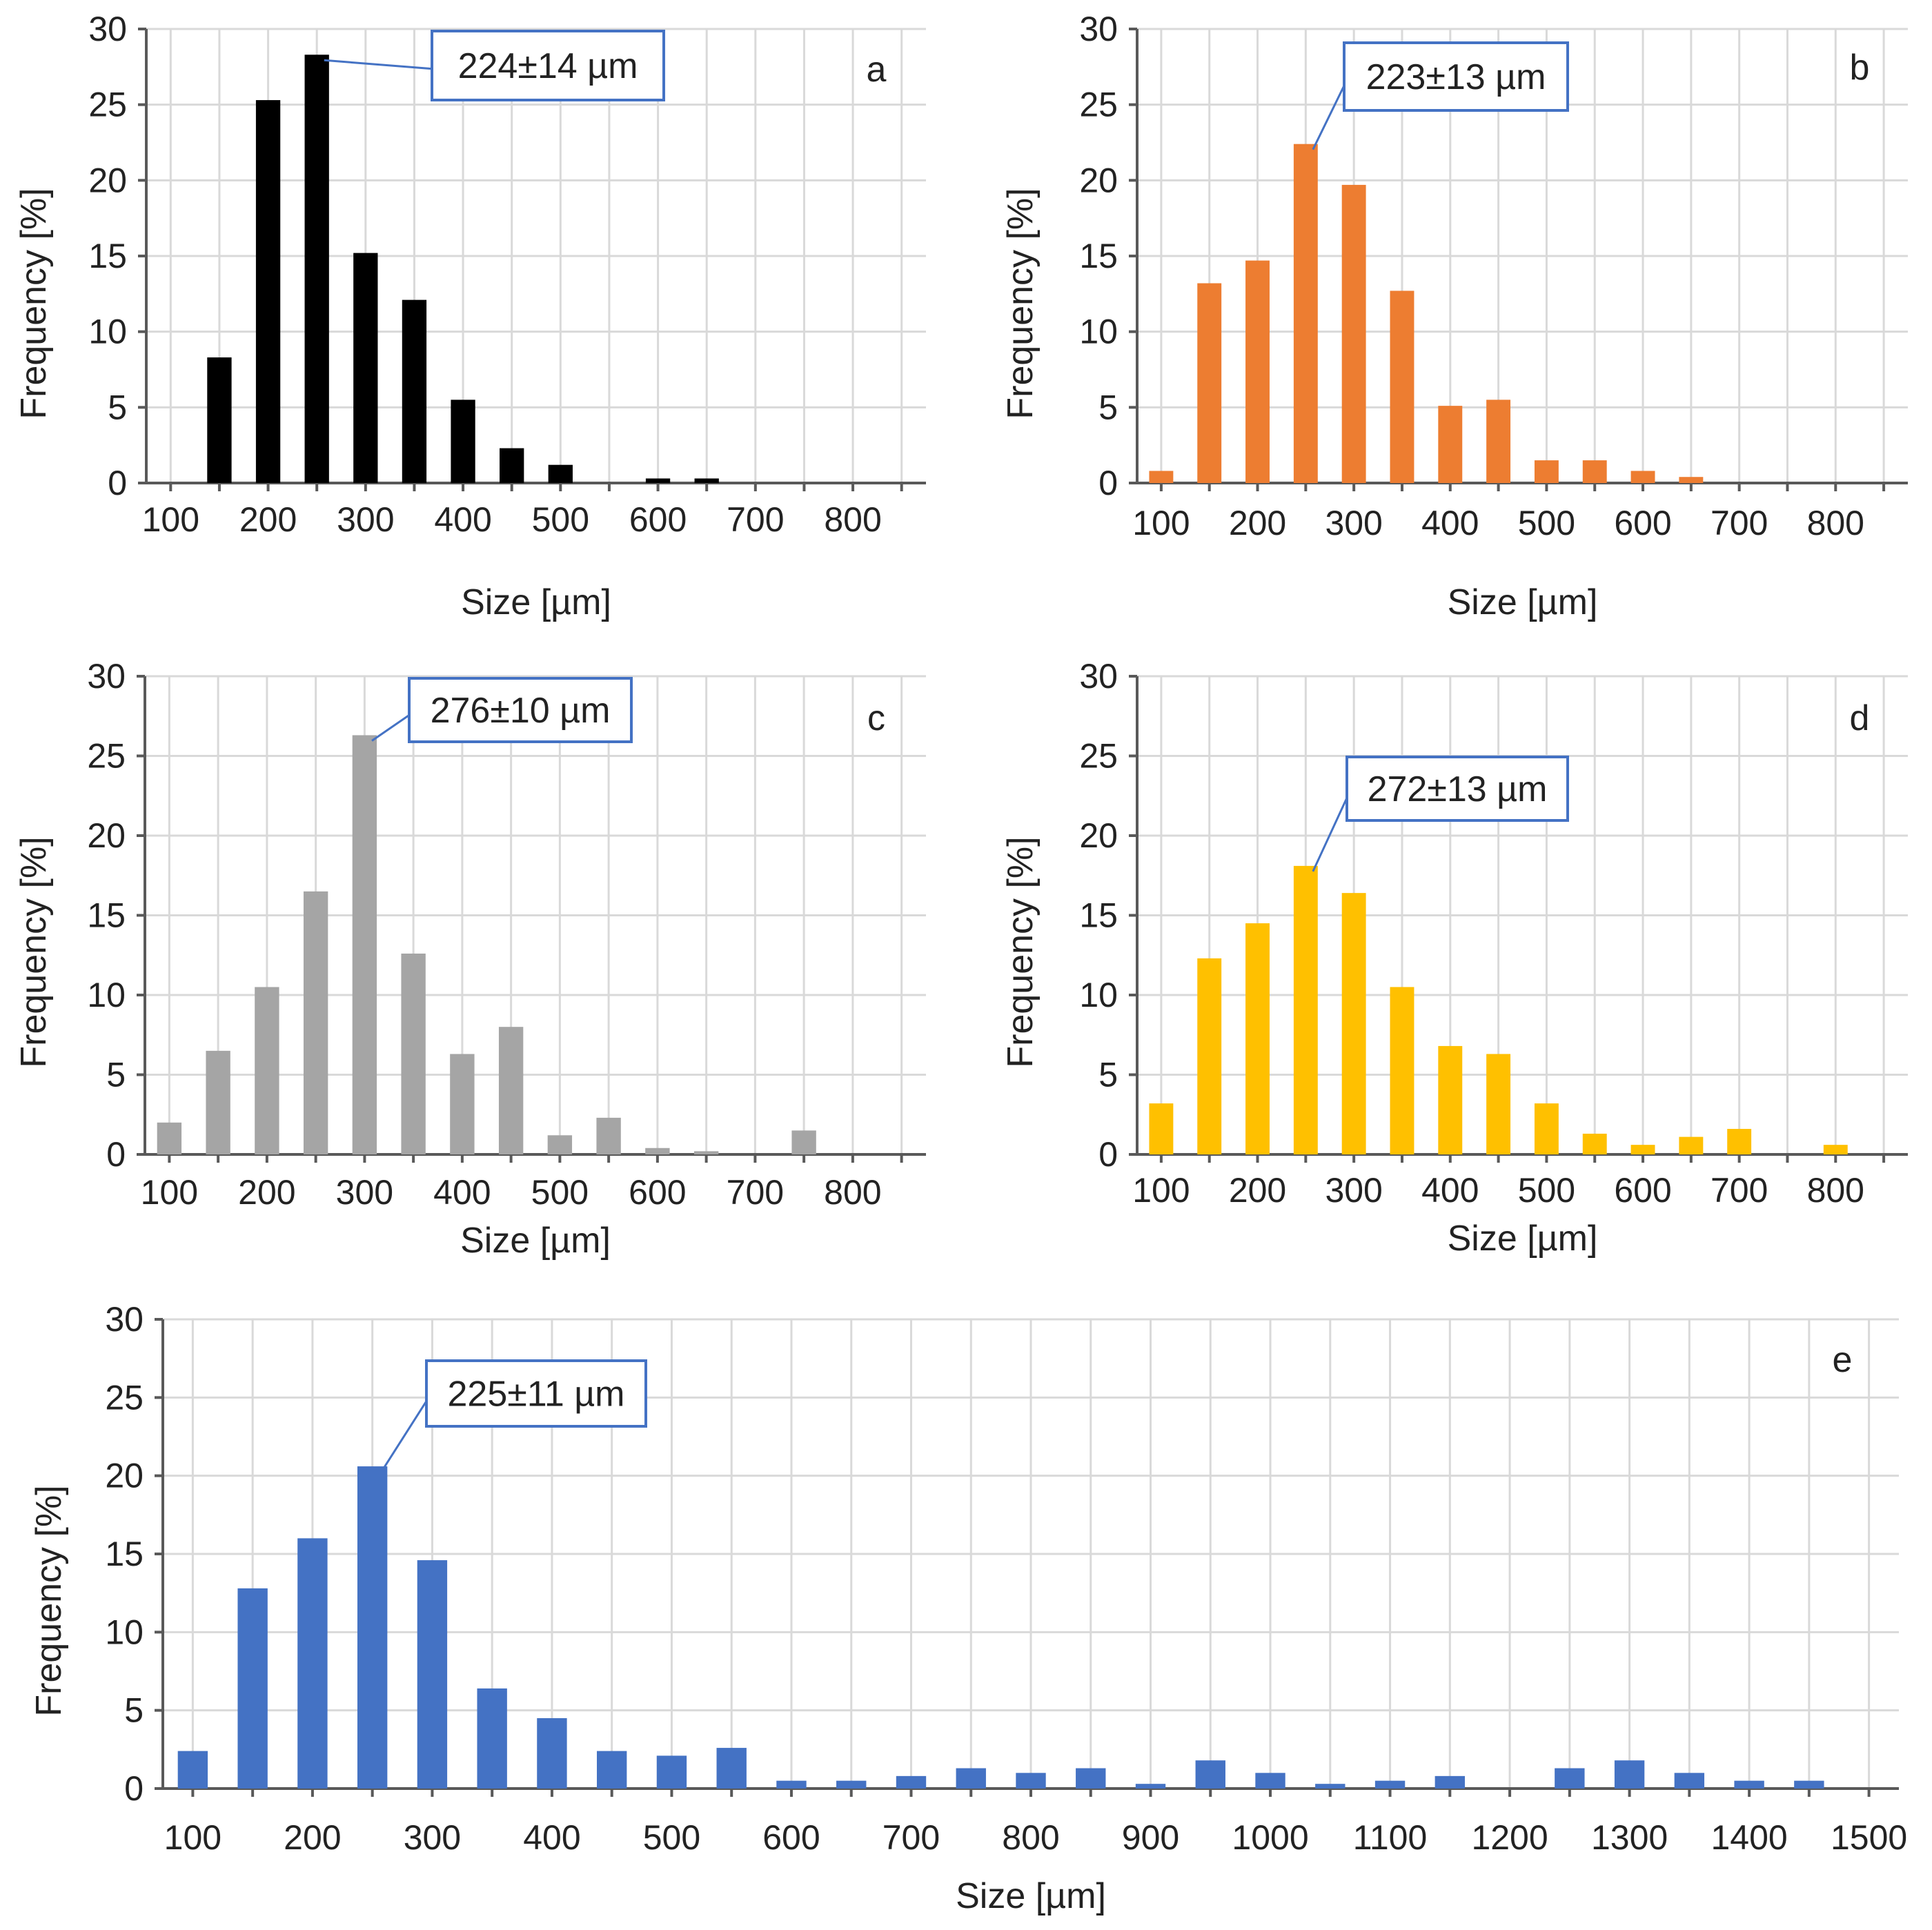 This screenshot has height=1930, width=1932. I want to click on x-tick-label: 1500, so click(1869, 1837).